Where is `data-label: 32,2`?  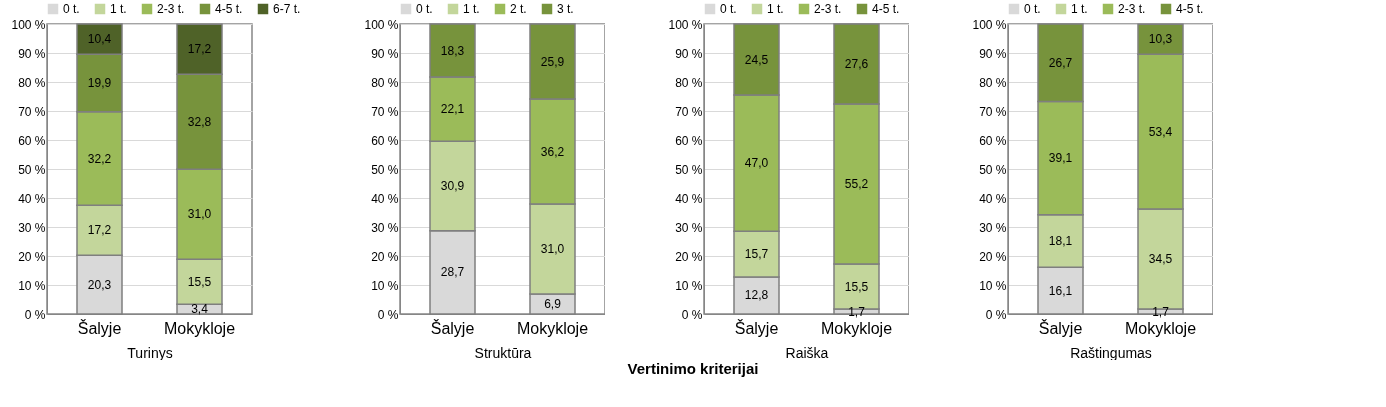 data-label: 32,2 is located at coordinates (99, 158).